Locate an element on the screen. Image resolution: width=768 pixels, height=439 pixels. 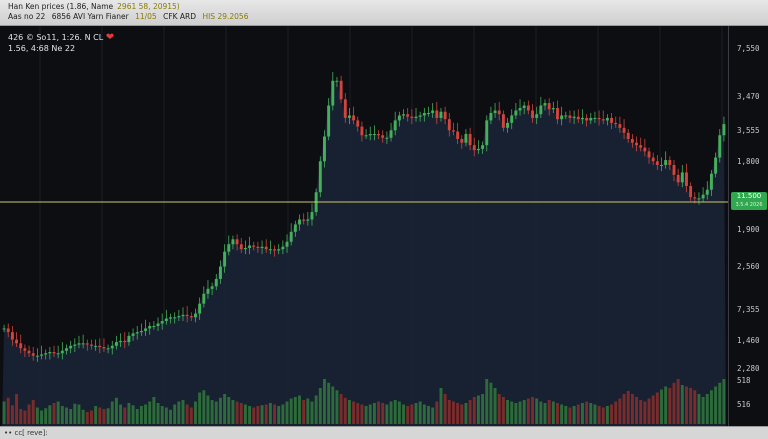
price-tick: 1,460 is located at coordinates (748, 340).